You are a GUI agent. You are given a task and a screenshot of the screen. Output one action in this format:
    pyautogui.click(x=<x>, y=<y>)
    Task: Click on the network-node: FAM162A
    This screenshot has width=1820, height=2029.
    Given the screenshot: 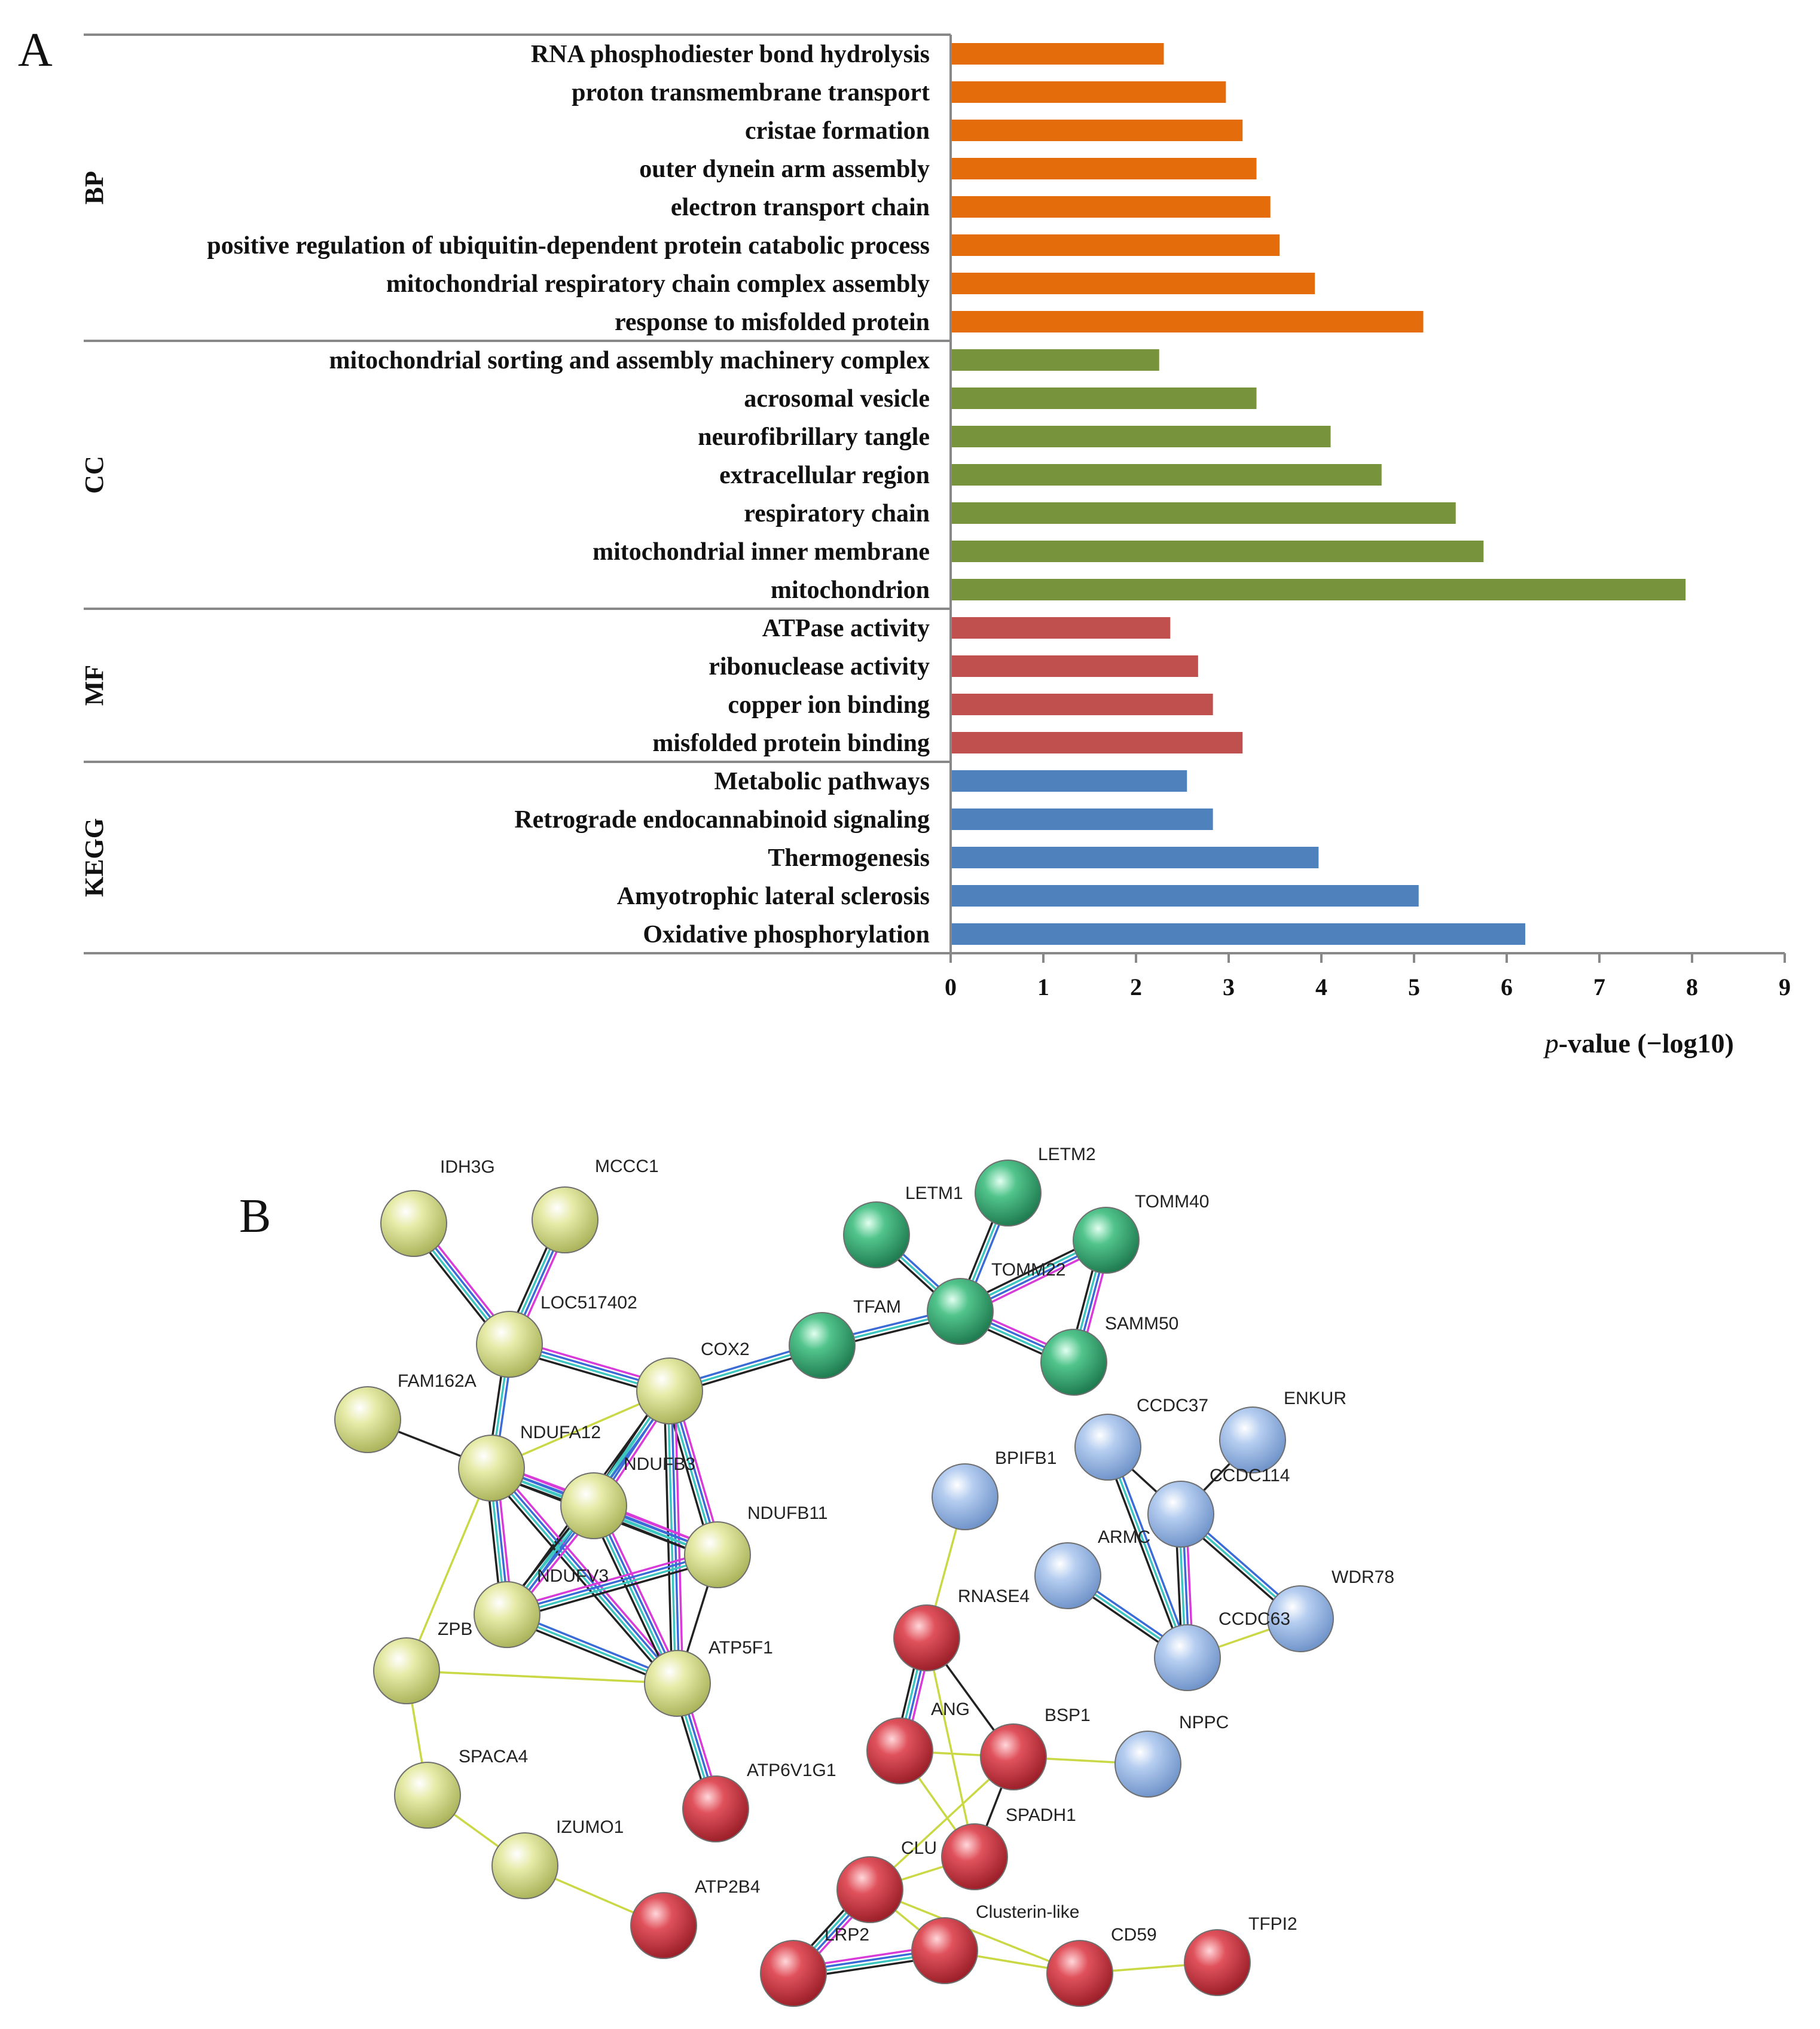 What is the action you would take?
    pyautogui.click(x=405, y=1412)
    